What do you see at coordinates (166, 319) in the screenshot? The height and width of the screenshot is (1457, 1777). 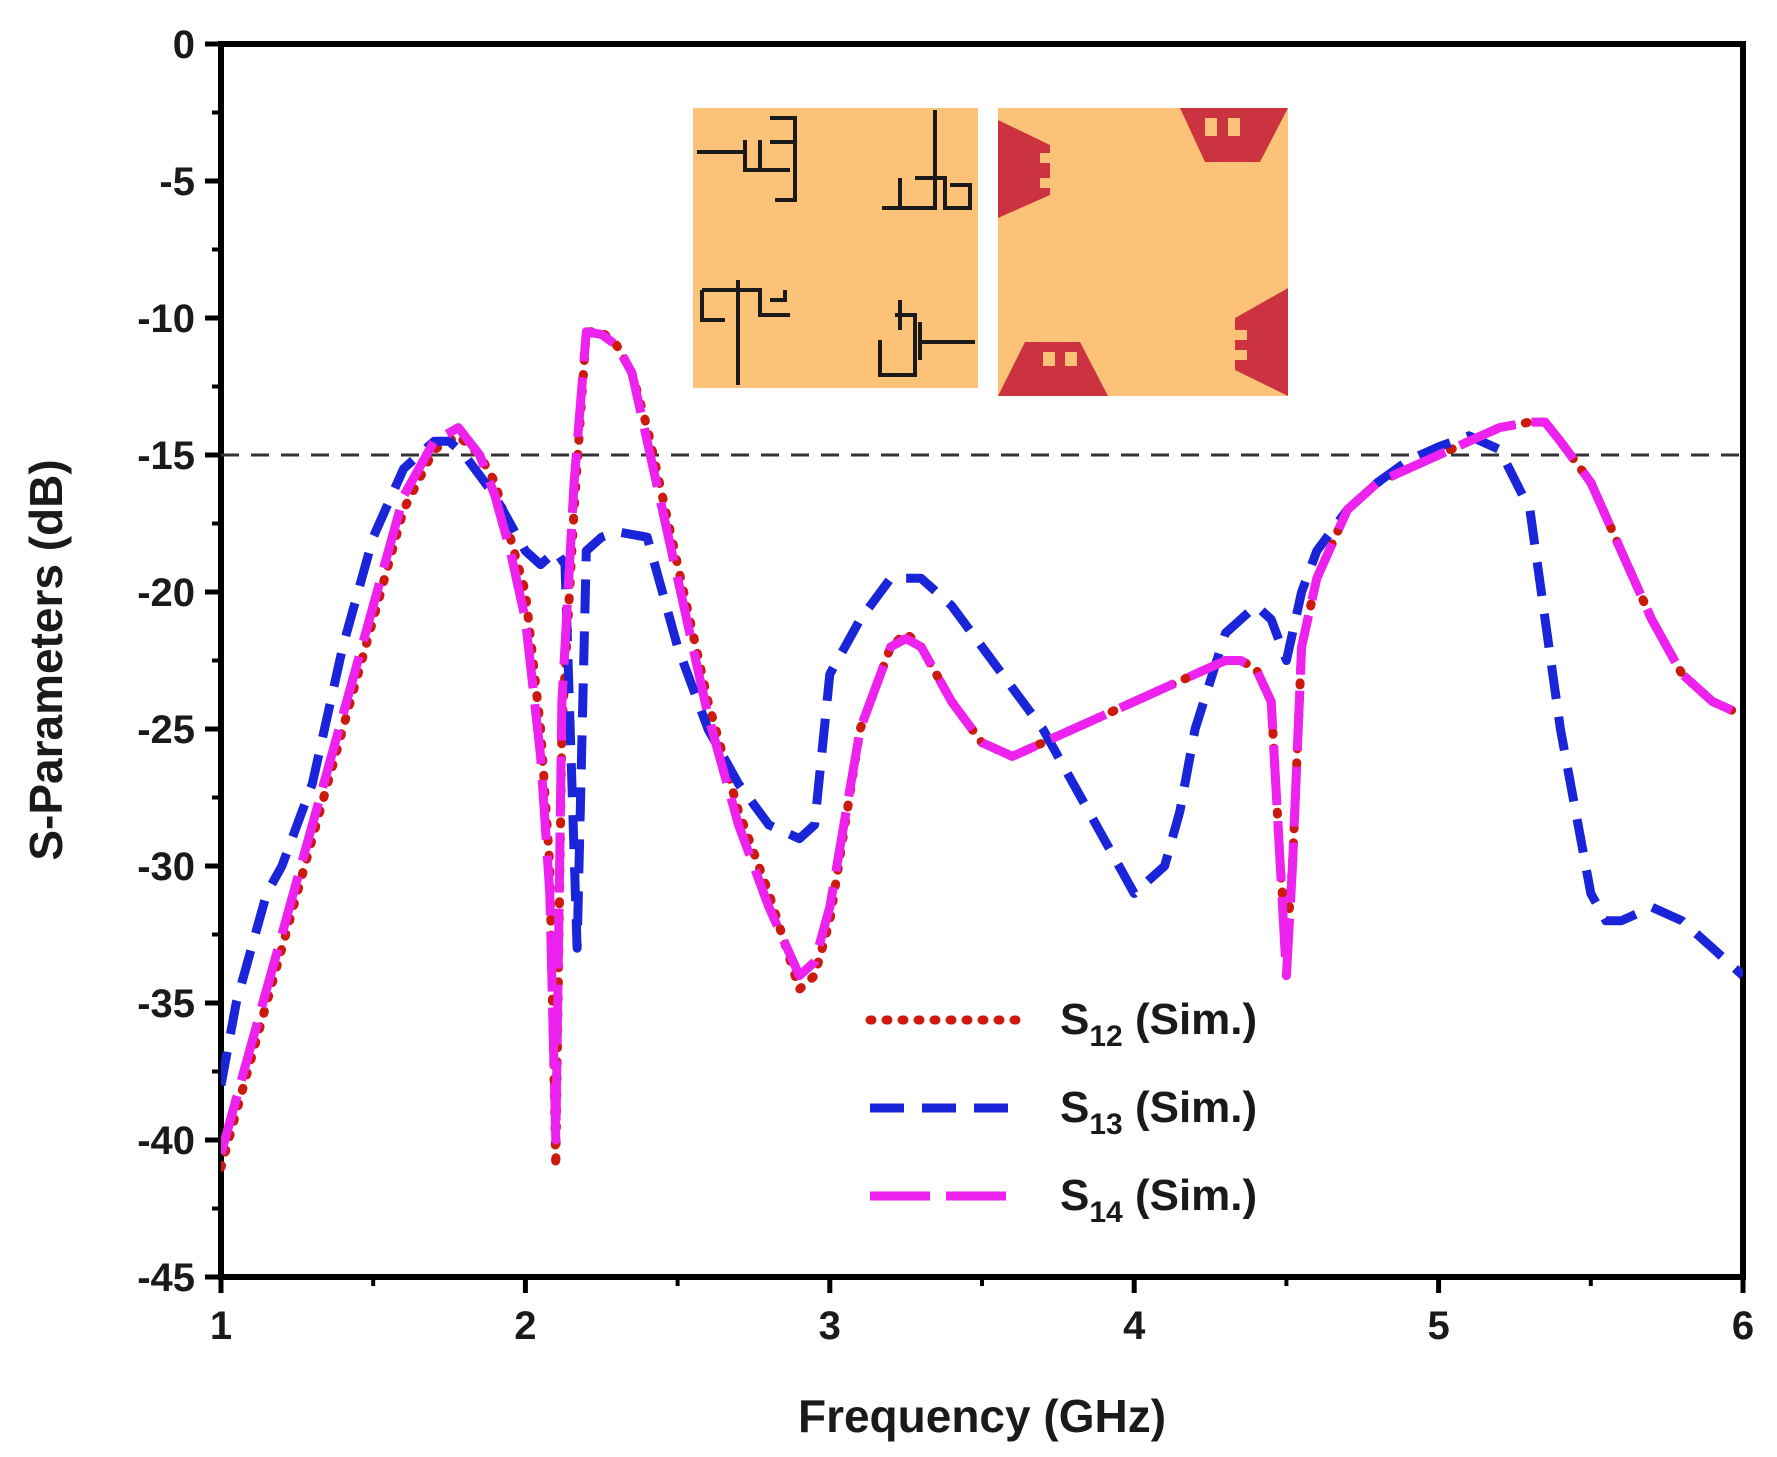 I see `y-tick-label: -10` at bounding box center [166, 319].